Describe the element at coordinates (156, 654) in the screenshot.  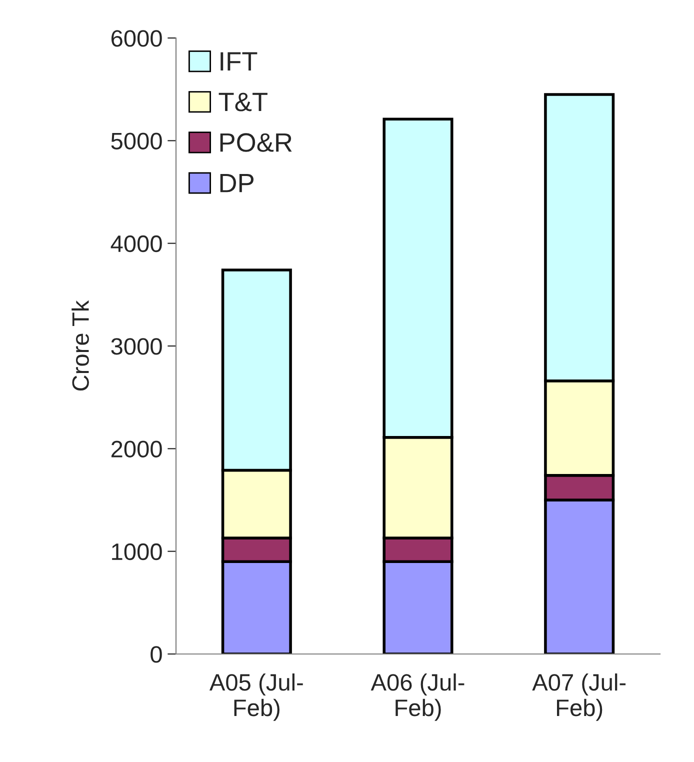
I see `y-tick-label: 0` at that location.